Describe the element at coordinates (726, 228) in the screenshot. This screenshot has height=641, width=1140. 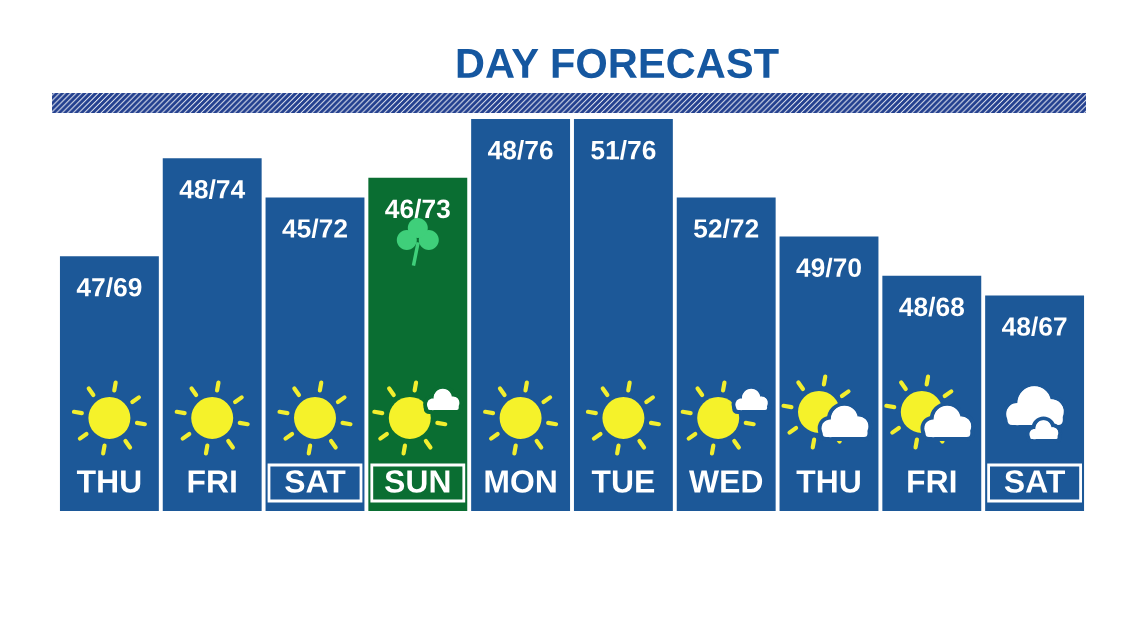
I see `data-label: 52/72` at that location.